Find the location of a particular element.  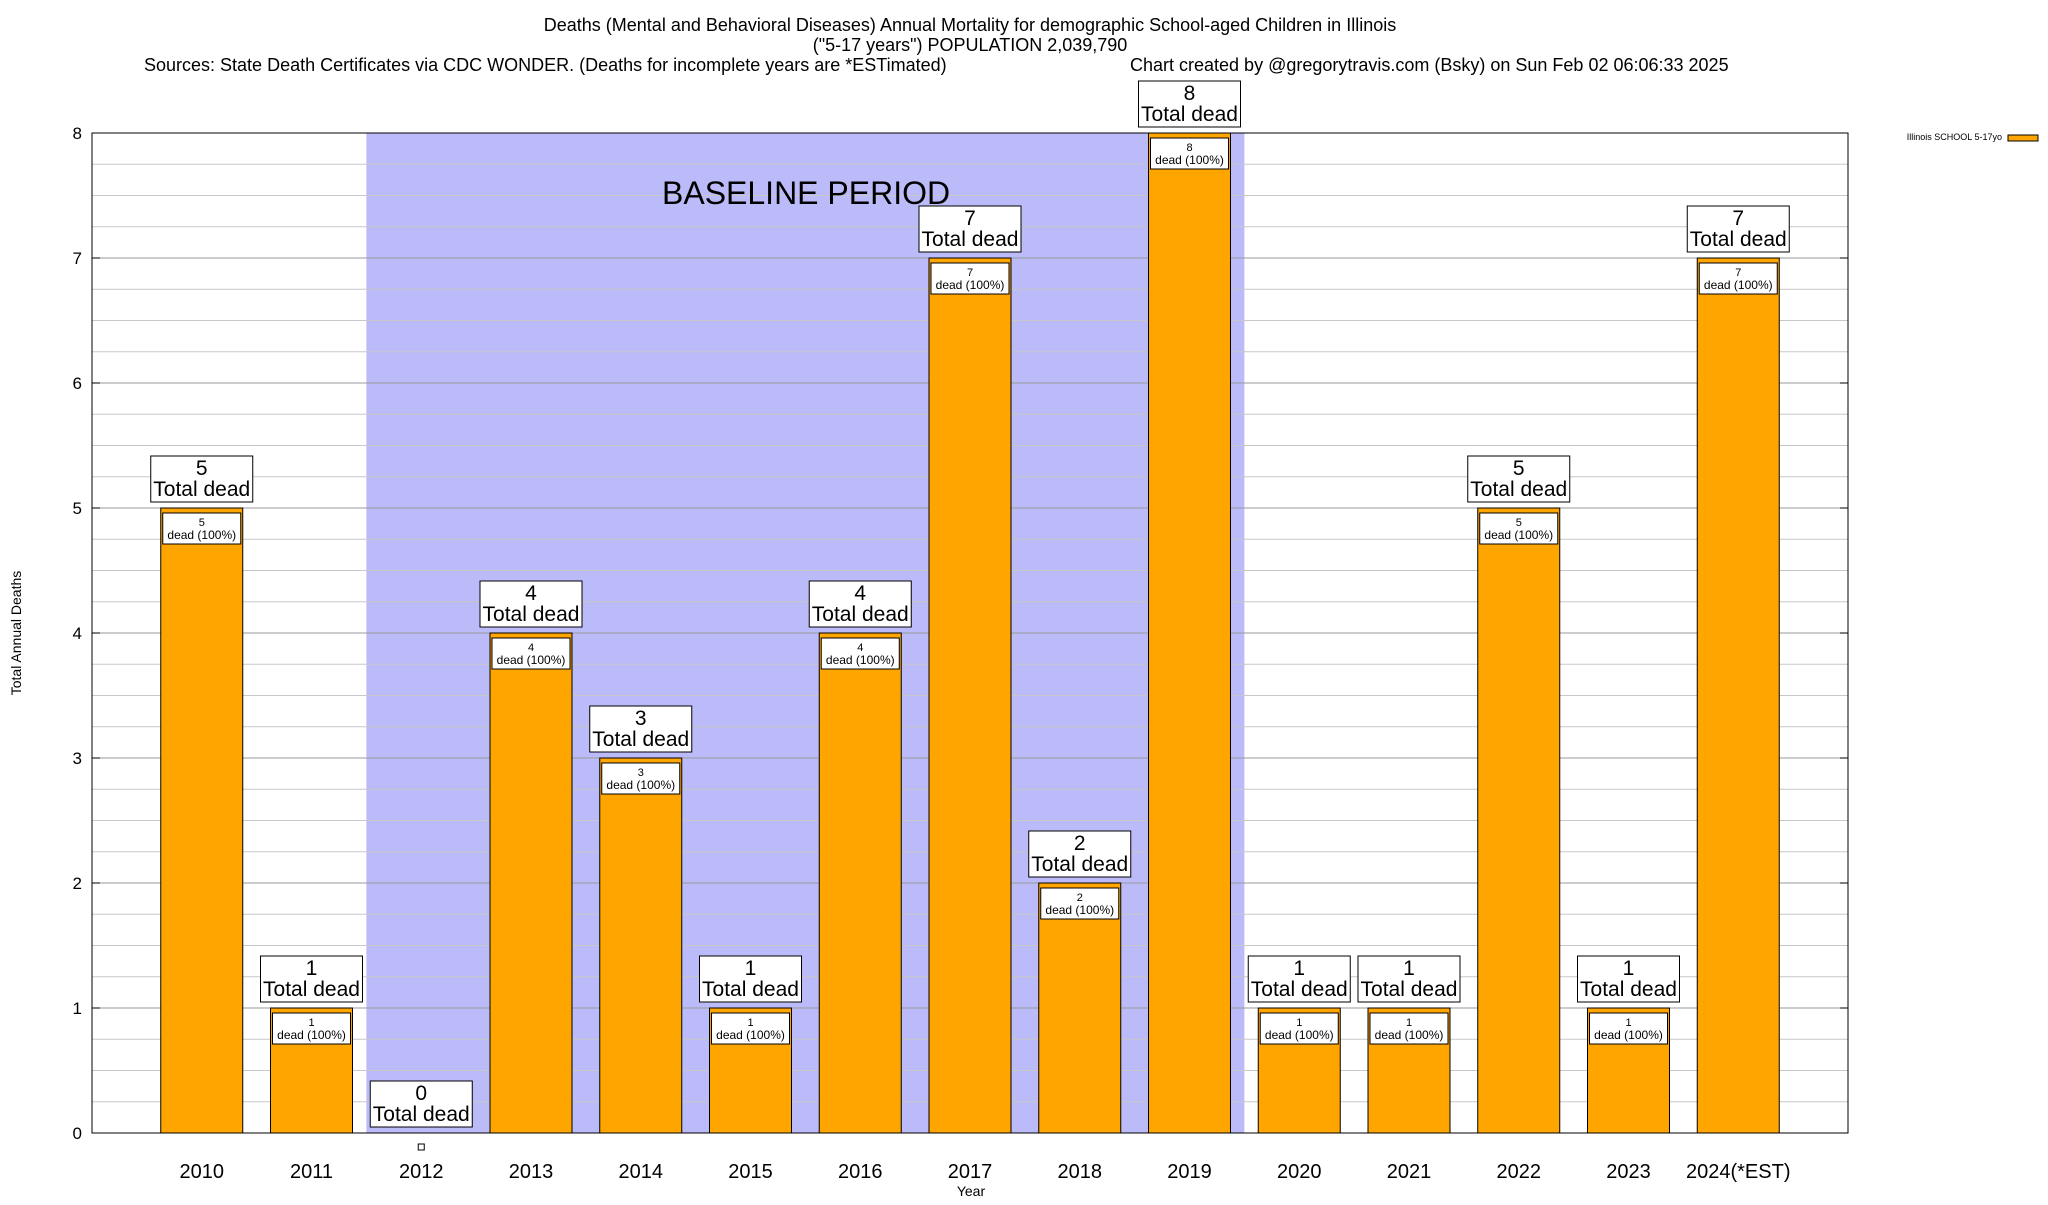

x-tick-label: 2010 is located at coordinates (202, 1172).